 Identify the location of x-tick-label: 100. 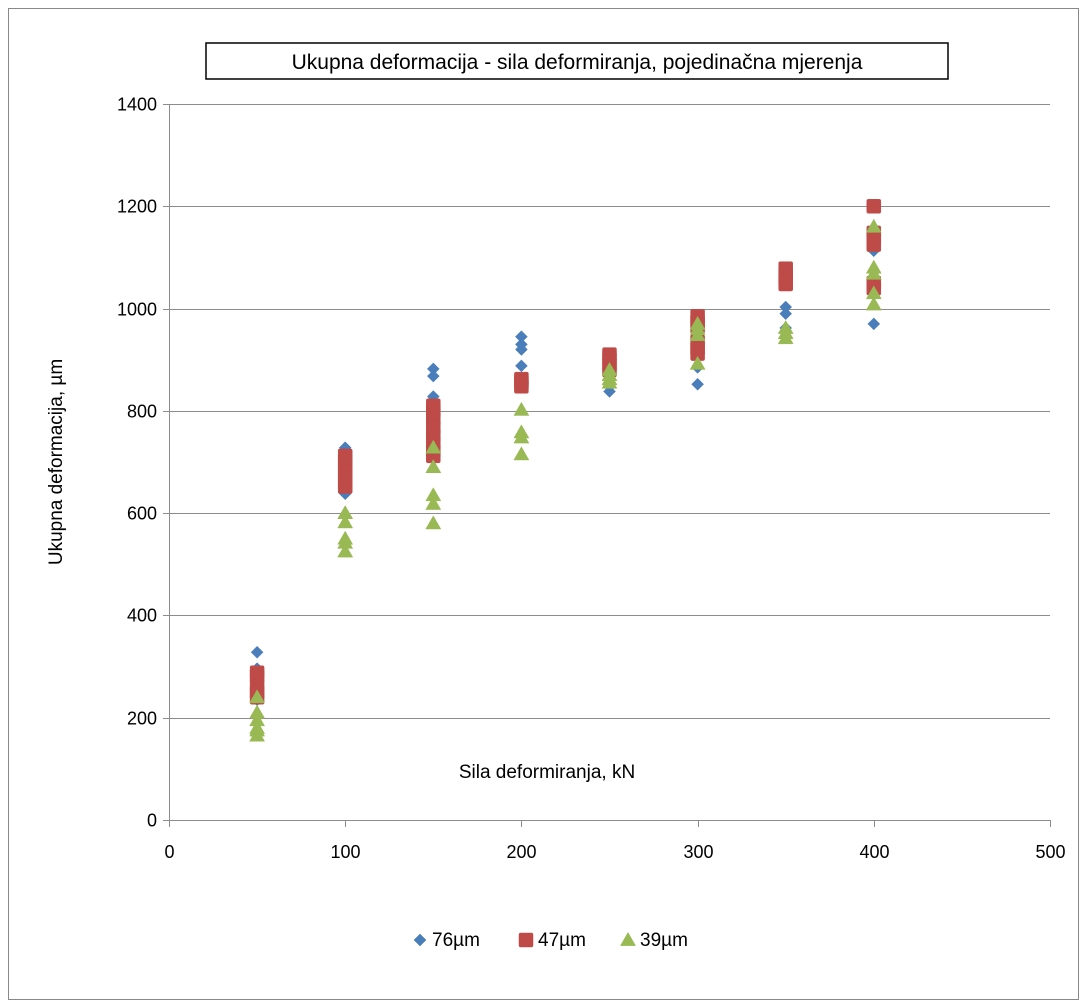
(345, 852).